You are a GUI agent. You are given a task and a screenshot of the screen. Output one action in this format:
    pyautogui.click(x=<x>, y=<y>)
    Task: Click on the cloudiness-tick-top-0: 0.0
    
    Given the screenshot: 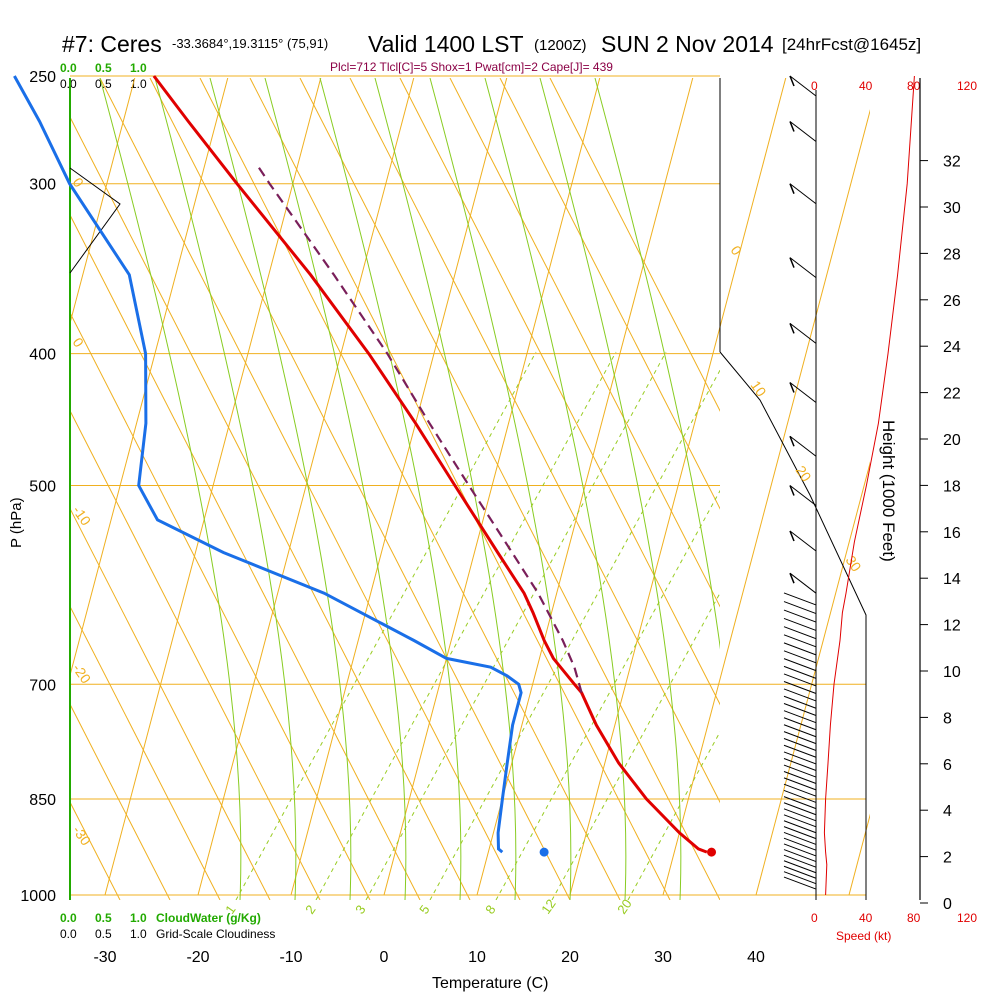 What is the action you would take?
    pyautogui.click(x=68, y=84)
    